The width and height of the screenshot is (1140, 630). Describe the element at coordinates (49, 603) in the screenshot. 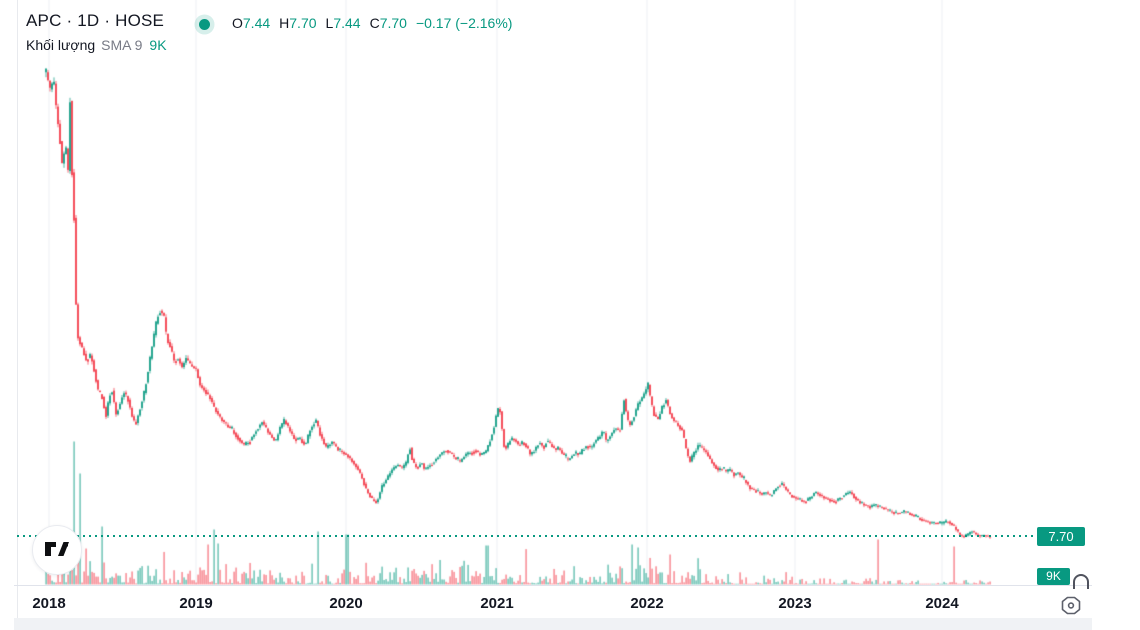

I see `axis-label-2018: 2018` at that location.